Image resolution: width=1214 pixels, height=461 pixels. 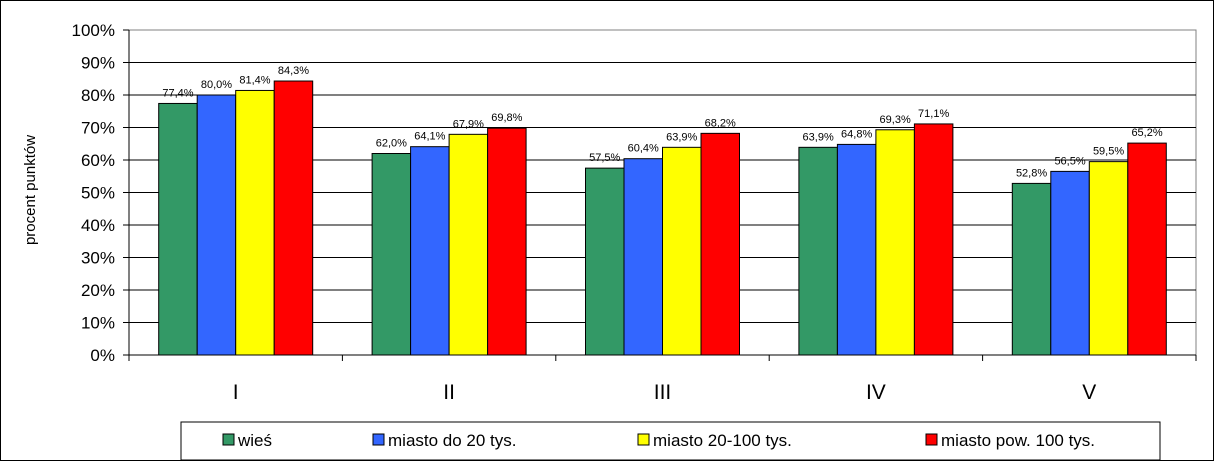 What do you see at coordinates (93, 30) in the screenshot?
I see `y-tick-label: 100%` at bounding box center [93, 30].